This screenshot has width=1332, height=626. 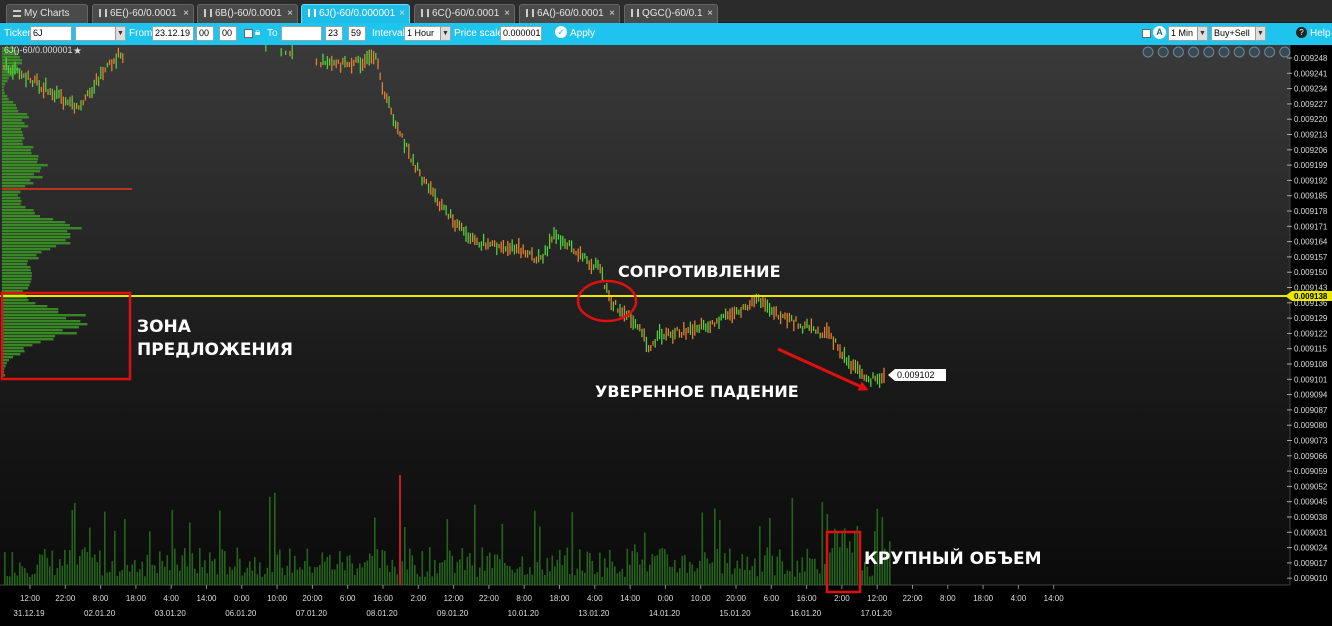 I want to click on price-tick-label: 0.009045, so click(x=1311, y=502).